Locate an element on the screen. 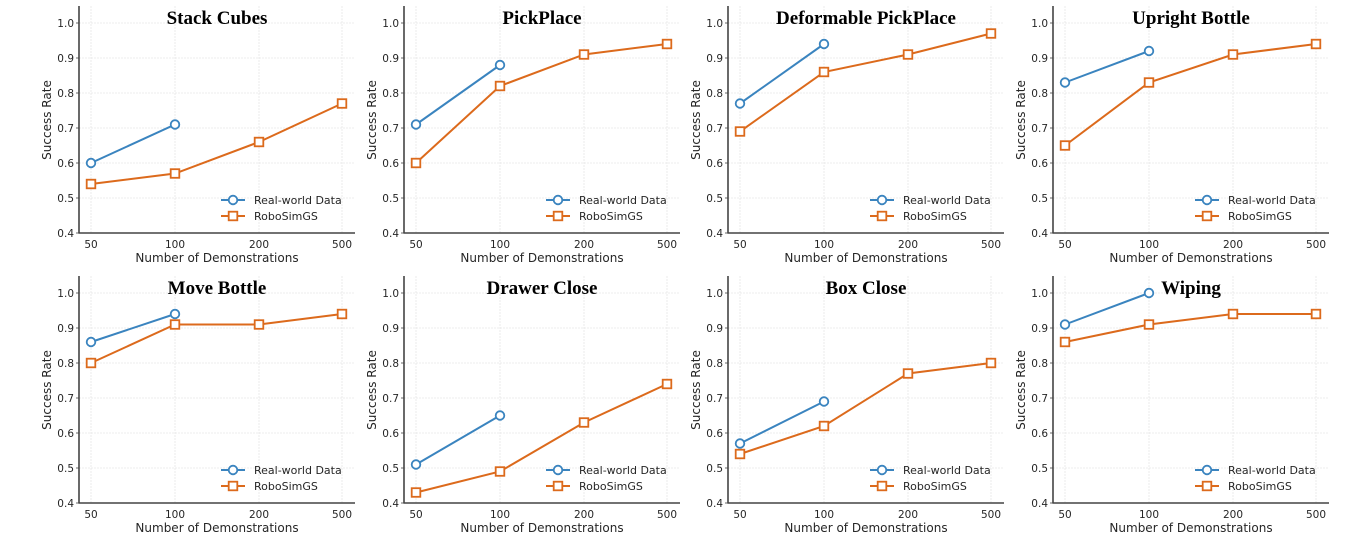 This screenshot has height=546, width=1352. panel-title: PickPlace is located at coordinates (541, 18).